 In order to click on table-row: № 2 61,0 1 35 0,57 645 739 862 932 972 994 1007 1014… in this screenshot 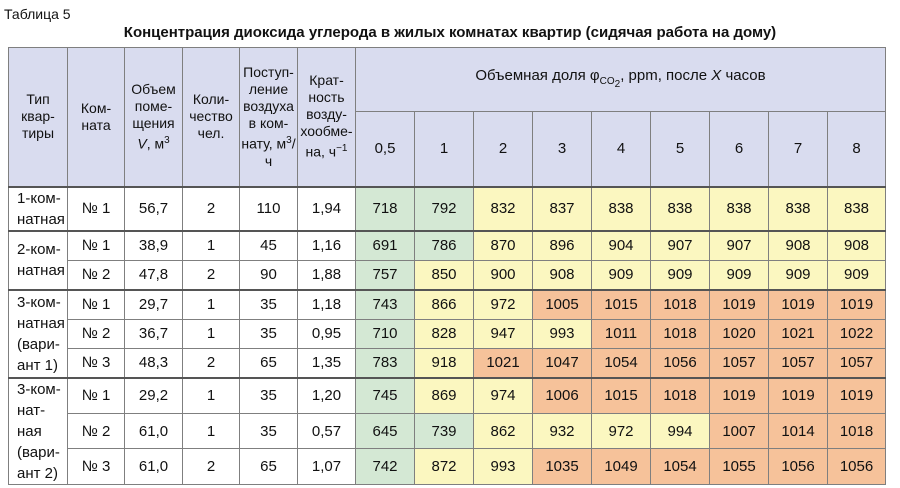, I will do `click(447, 431)`.